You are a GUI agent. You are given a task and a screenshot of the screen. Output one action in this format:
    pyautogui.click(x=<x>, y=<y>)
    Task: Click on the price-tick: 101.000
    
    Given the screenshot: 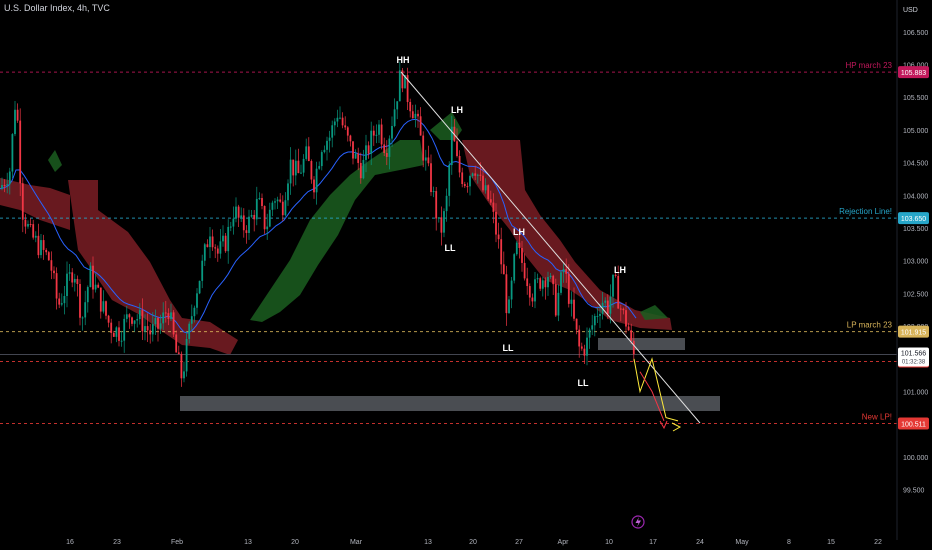 What is the action you would take?
    pyautogui.click(x=915, y=392)
    